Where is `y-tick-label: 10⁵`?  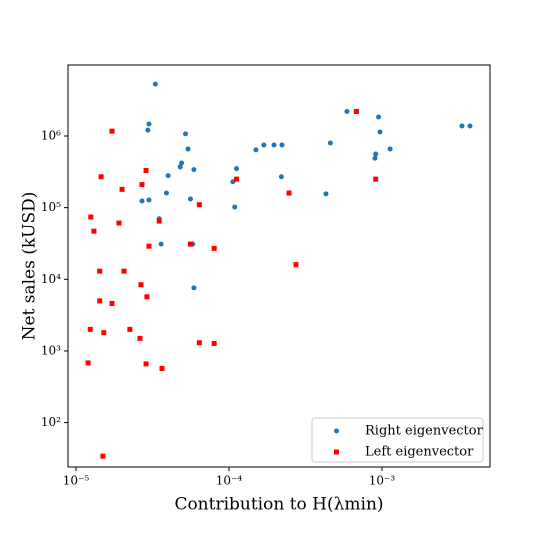 y-tick-label: 10⁵ is located at coordinates (51, 207).